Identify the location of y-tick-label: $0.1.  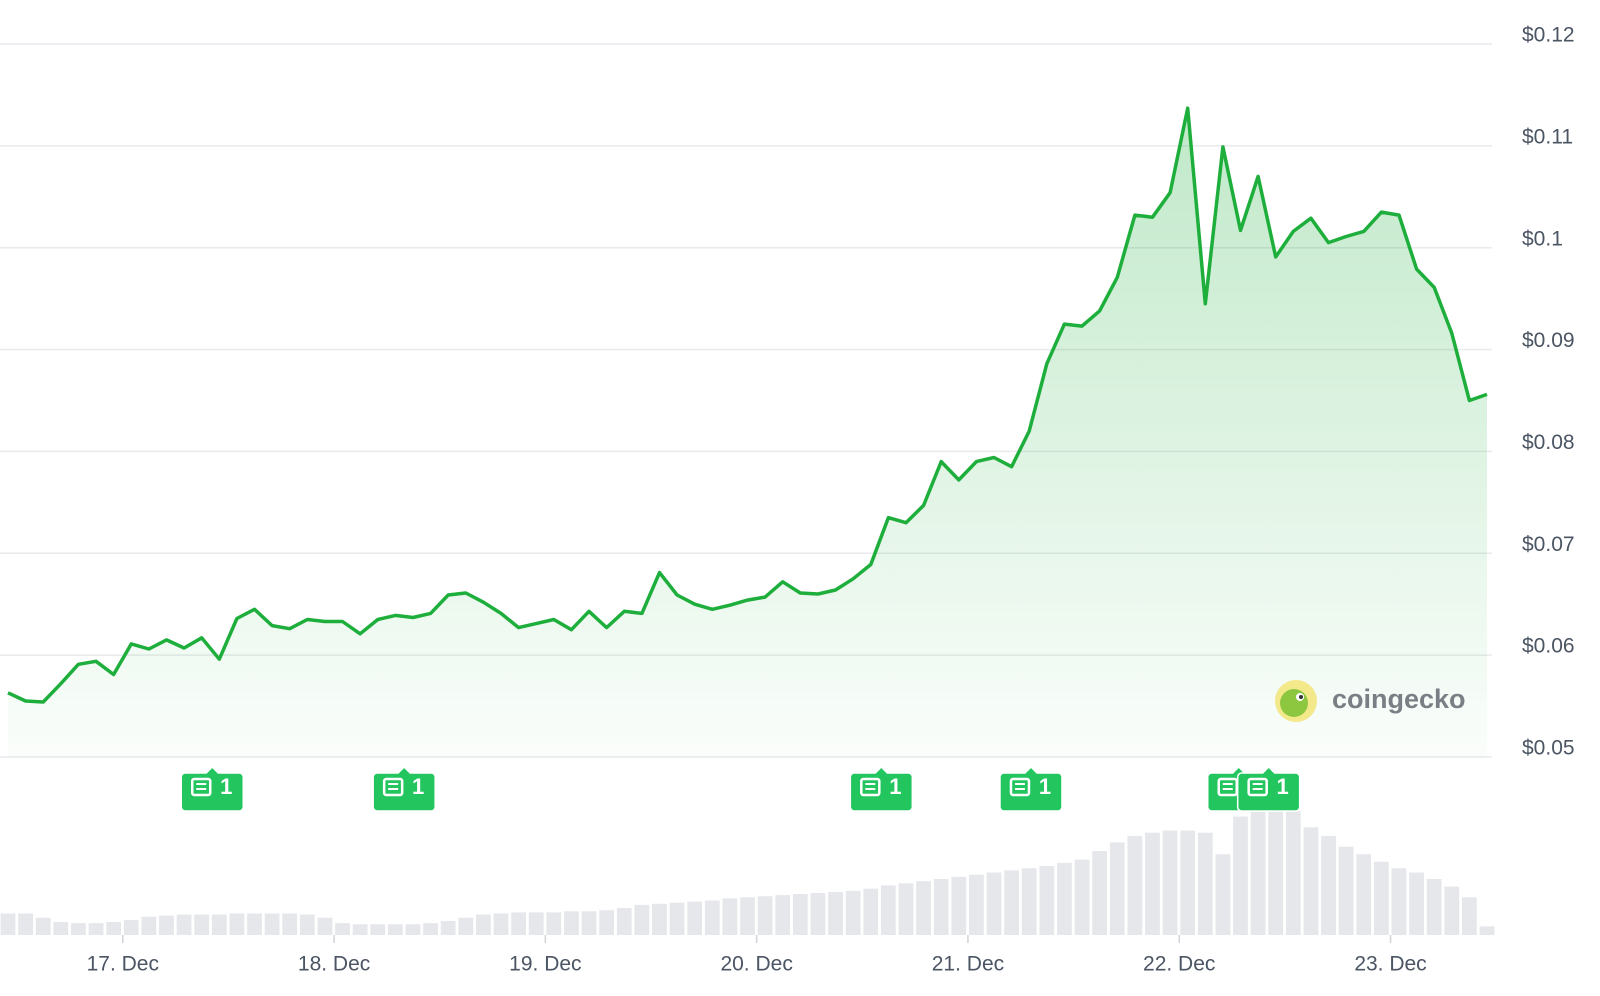
(1542, 238).